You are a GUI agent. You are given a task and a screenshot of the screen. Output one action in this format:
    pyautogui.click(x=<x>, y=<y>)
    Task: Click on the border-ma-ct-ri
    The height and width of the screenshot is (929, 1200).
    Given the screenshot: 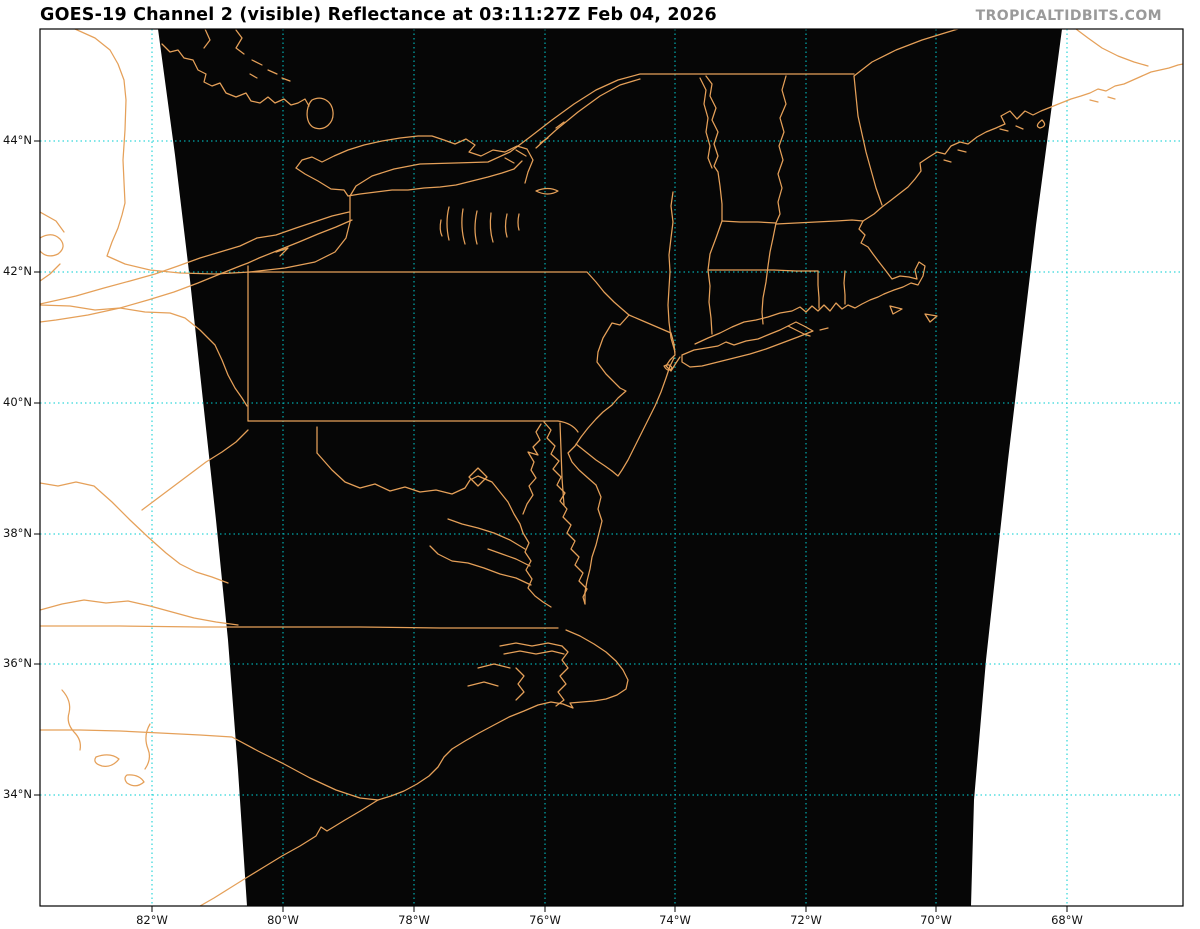 What is the action you would take?
    pyautogui.click(x=763, y=270)
    